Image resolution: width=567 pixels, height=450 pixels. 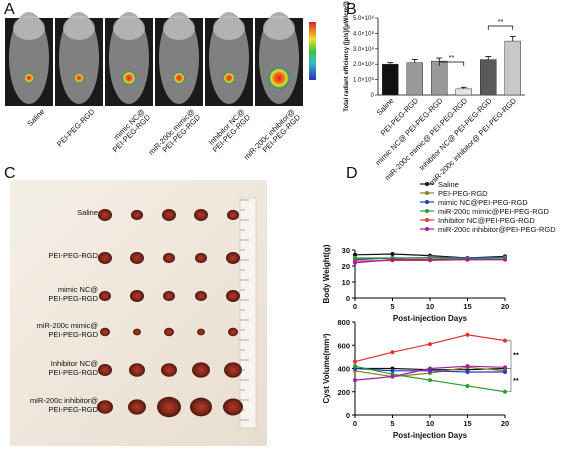 I want to click on y-tick-label: 5.0×10⁸, so click(x=364, y=18).